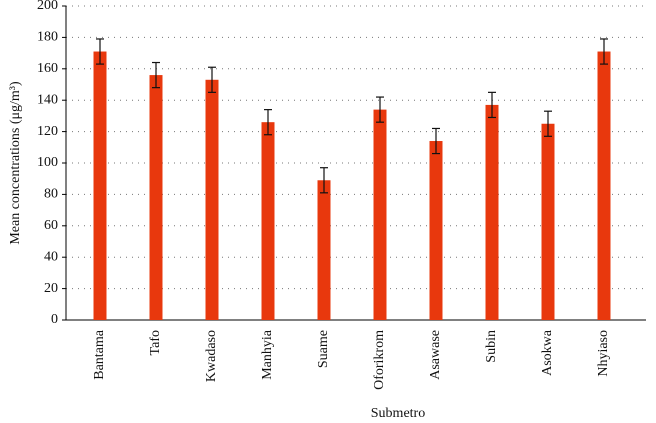 The image size is (656, 423). Describe the element at coordinates (47, 131) in the screenshot. I see `y-tick-label: 120` at that location.